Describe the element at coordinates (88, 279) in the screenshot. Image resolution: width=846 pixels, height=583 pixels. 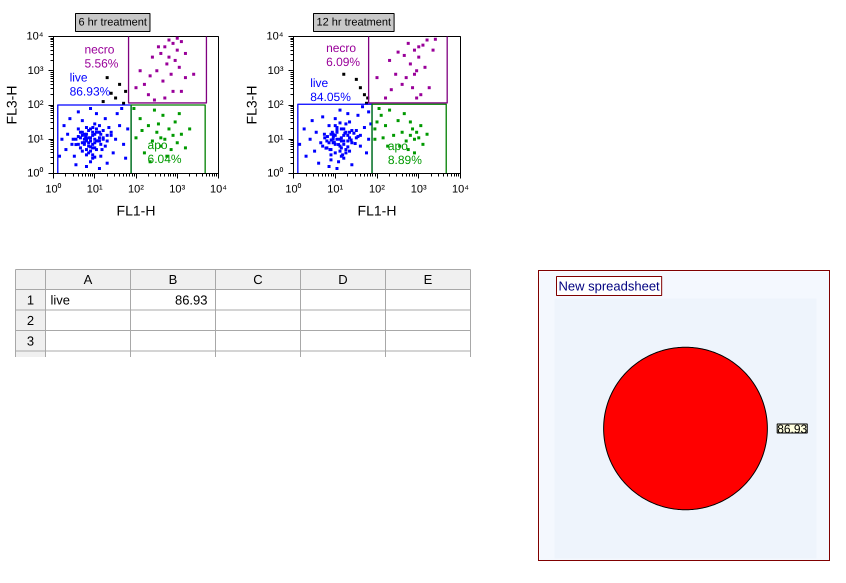
I see `category-label: A` at that location.